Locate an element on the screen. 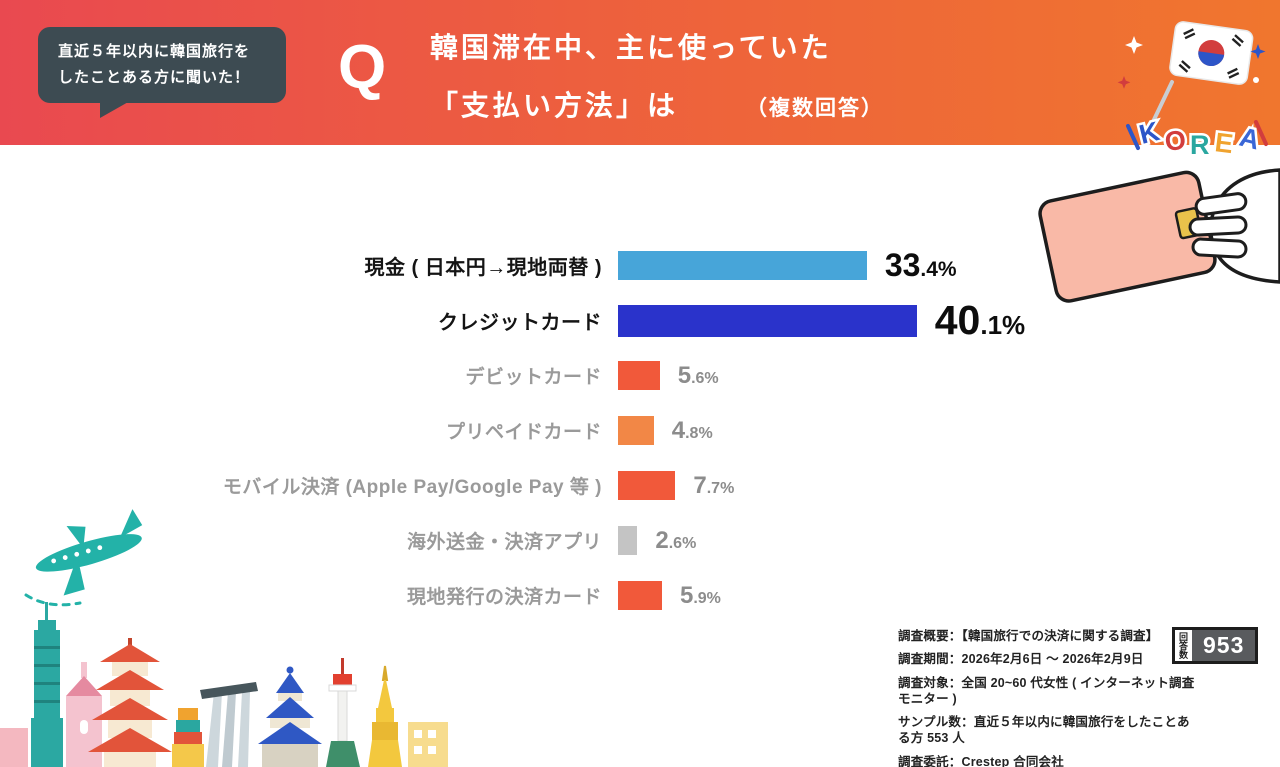 The width and height of the screenshot is (1280, 767). bar-label: 現金 ( 日本円→現地両替 ) is located at coordinates (483, 268).